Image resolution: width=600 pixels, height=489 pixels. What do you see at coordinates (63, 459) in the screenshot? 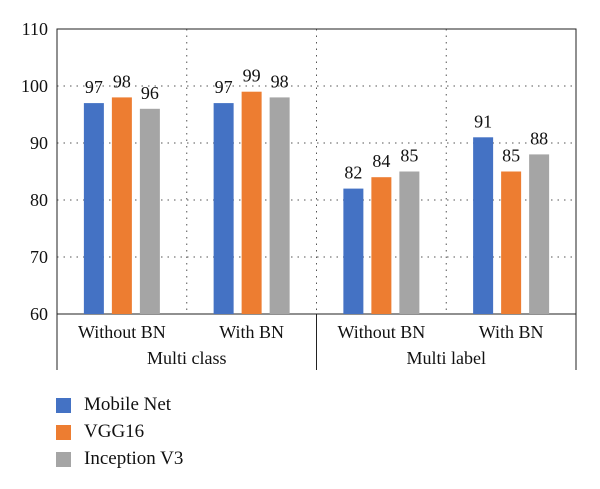
I see `legend-swatch-inception-v3` at bounding box center [63, 459].